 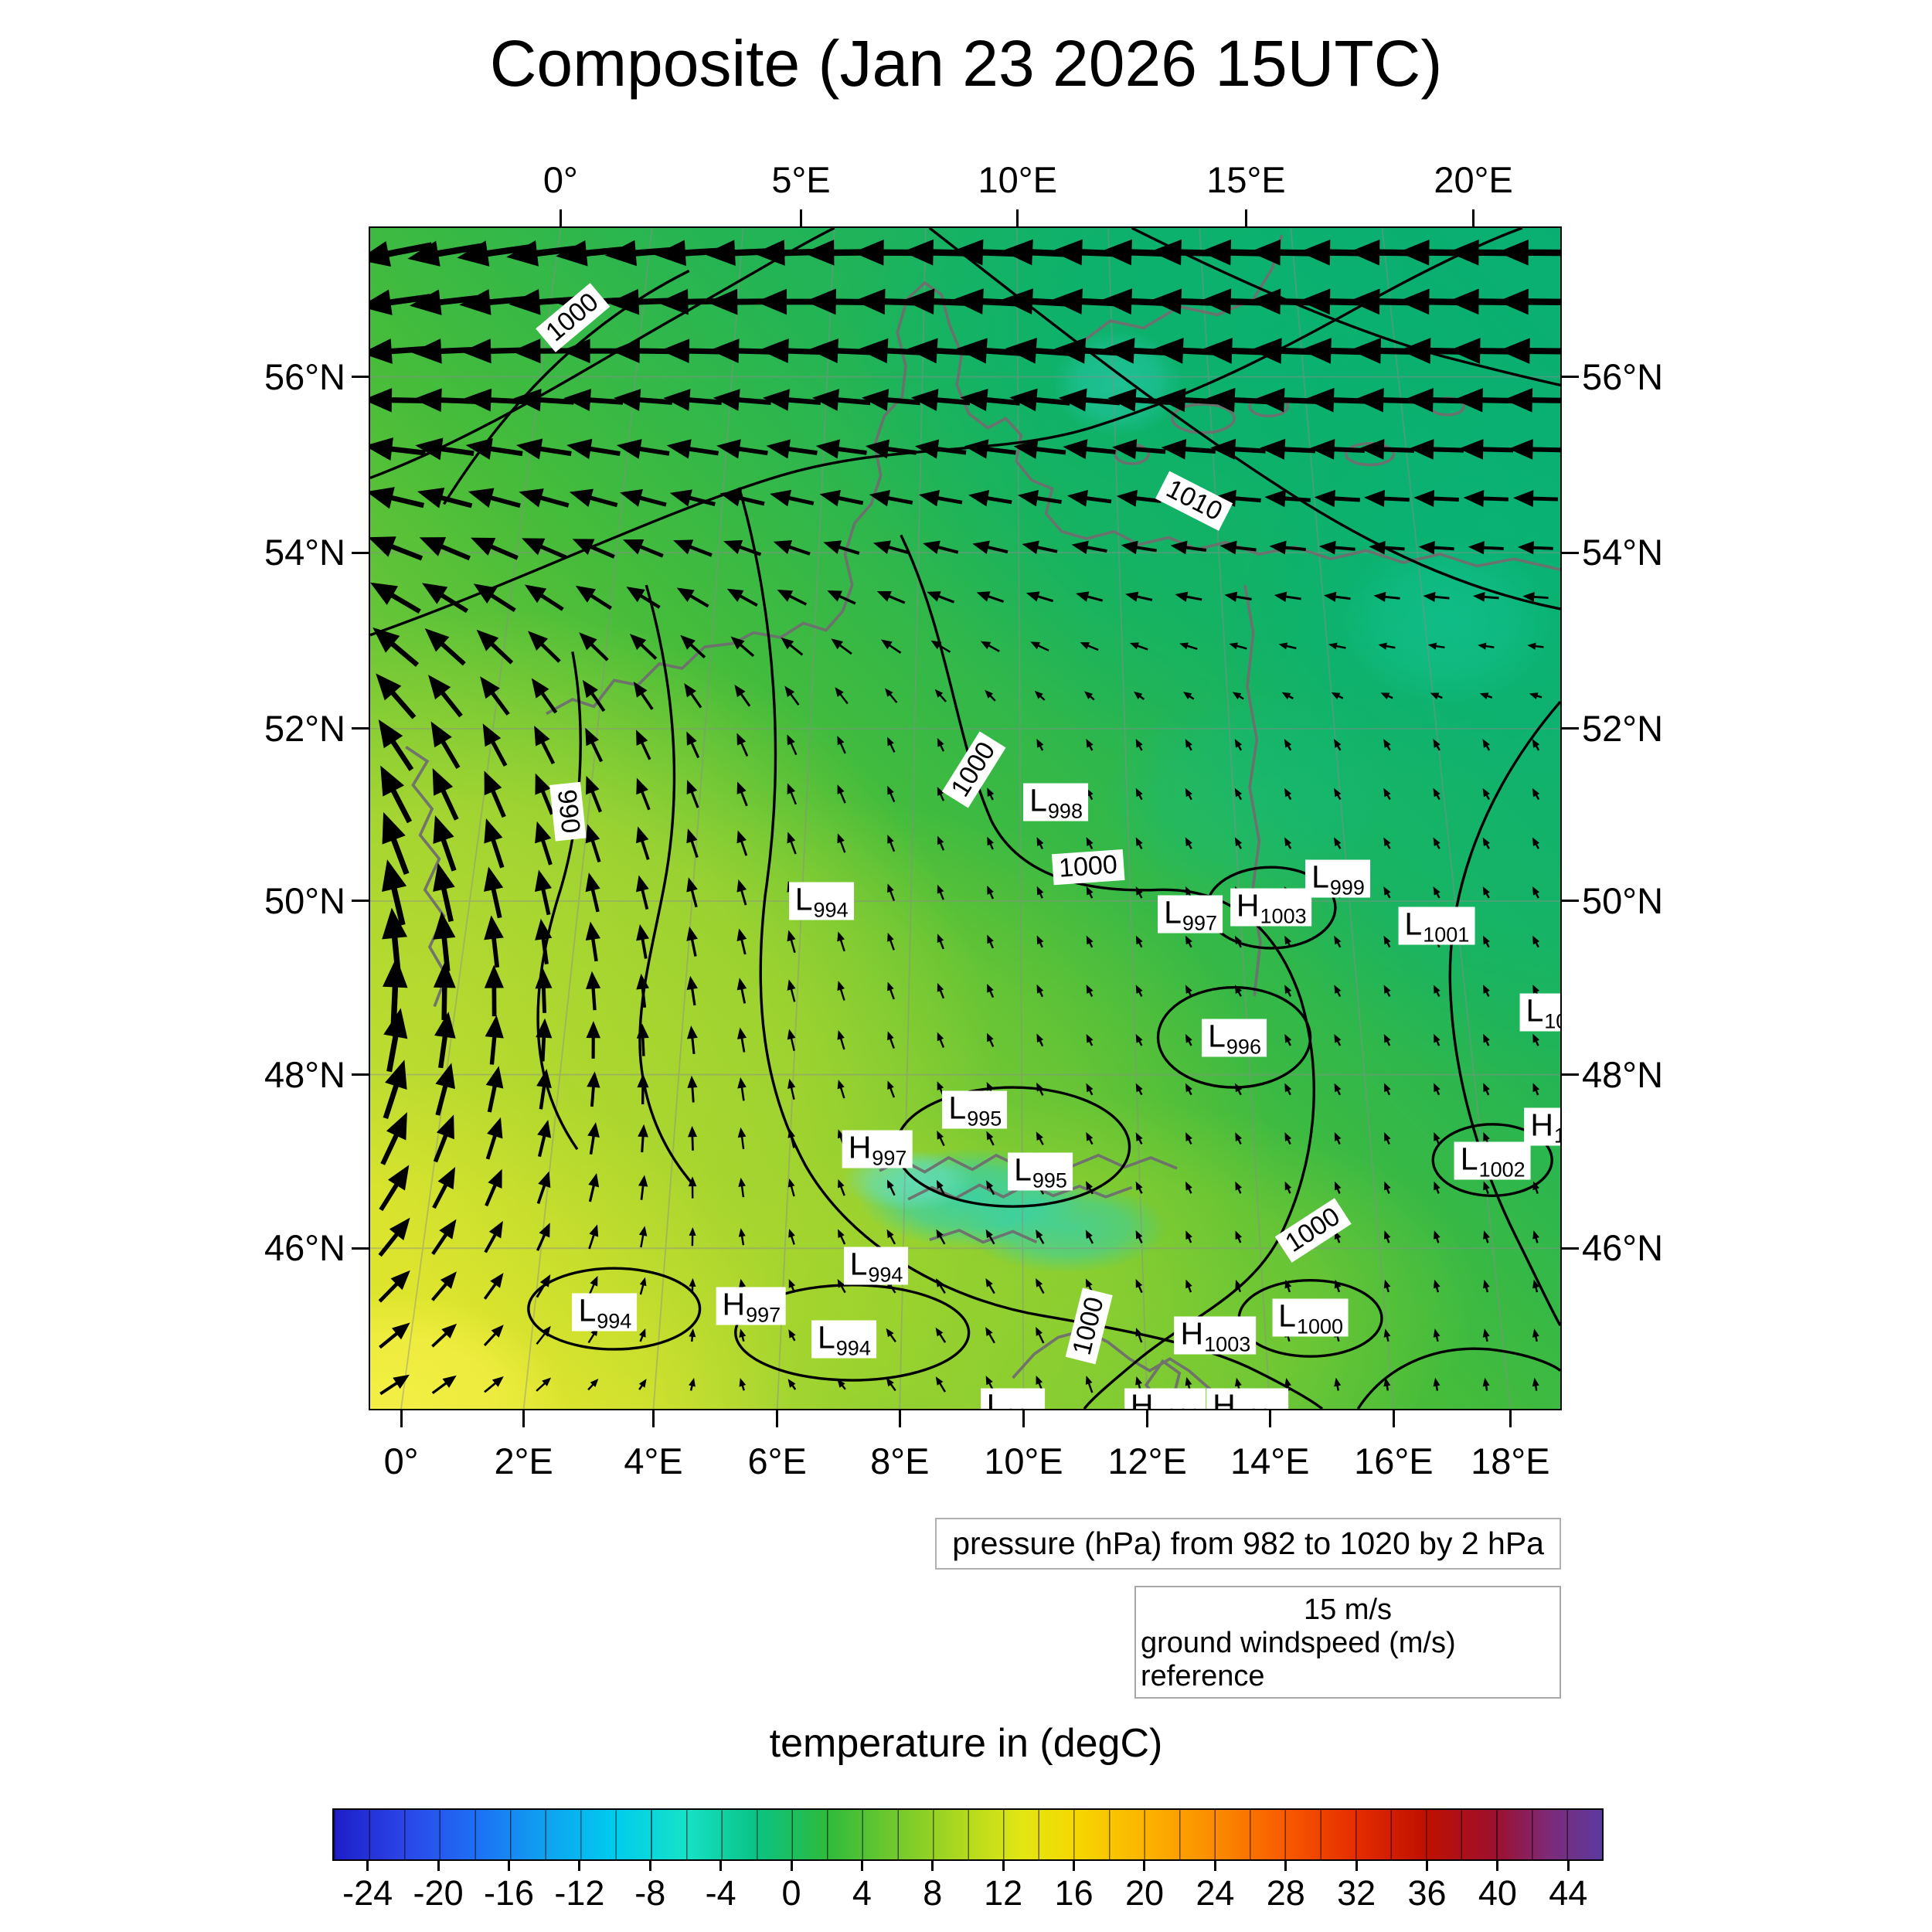 I want to click on lat-tick-label-right: 52°N, so click(x=1623, y=728).